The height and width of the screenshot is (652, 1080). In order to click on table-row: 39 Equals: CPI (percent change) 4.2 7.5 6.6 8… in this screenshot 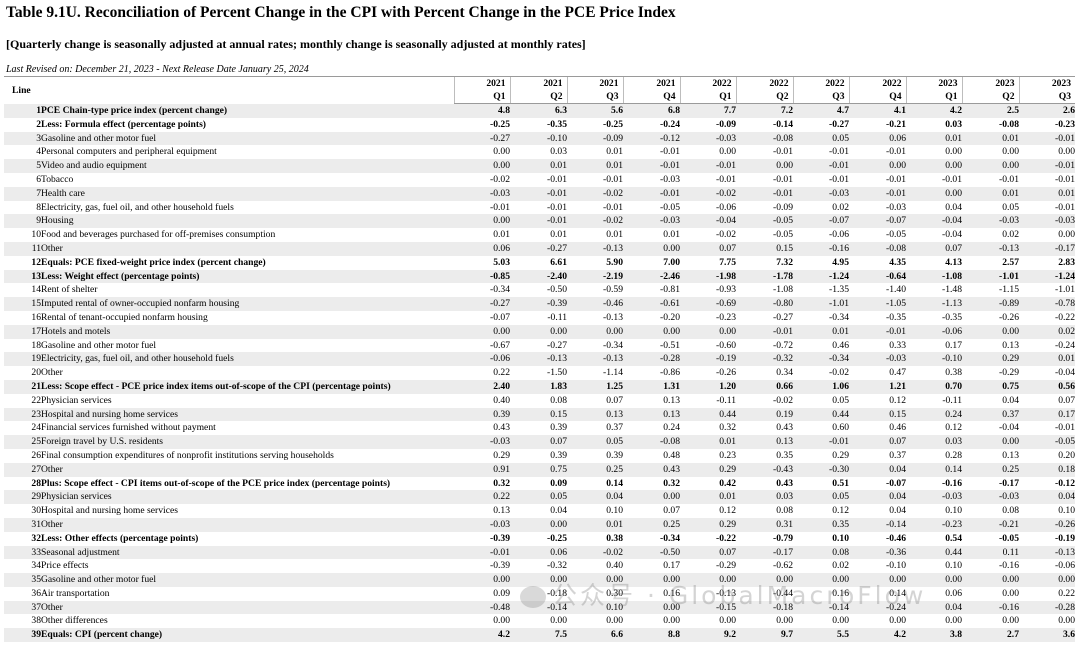, I will do `click(539, 635)`.